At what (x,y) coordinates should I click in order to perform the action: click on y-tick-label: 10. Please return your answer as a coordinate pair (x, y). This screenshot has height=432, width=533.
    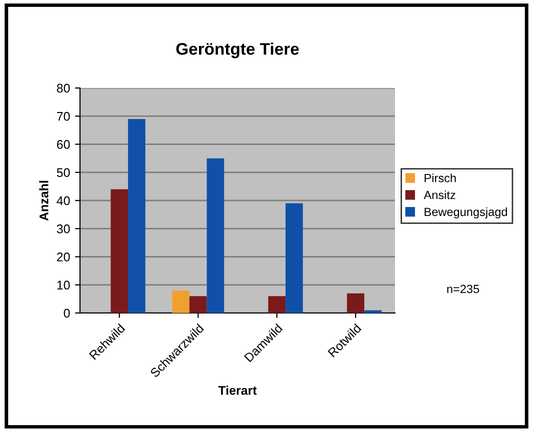
    Looking at the image, I should click on (63, 285).